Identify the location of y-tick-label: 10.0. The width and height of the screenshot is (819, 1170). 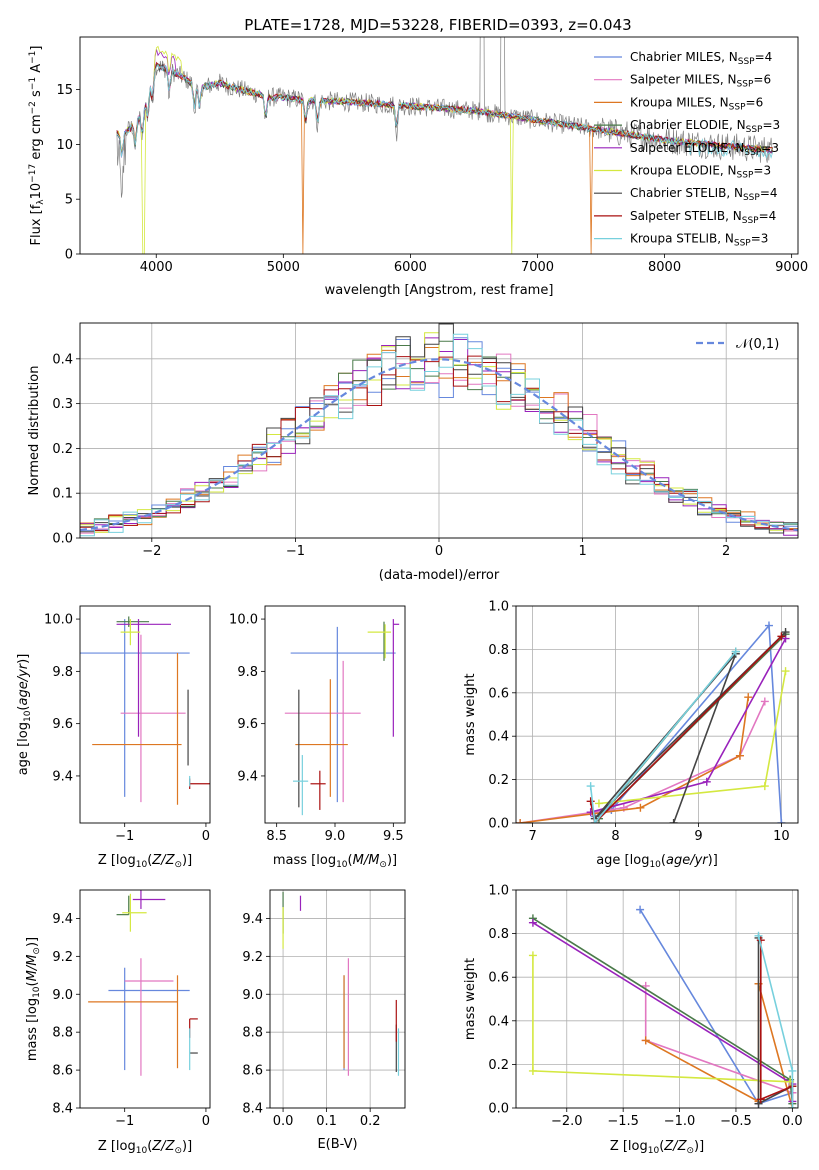
(58, 620).